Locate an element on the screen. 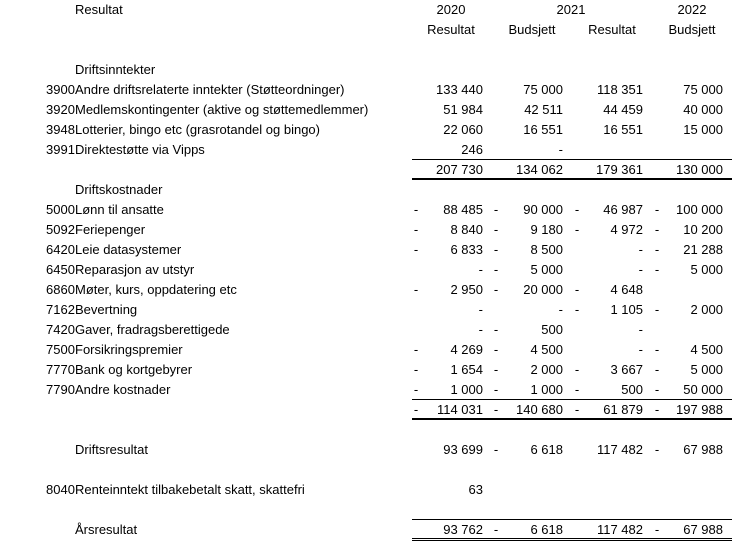 This screenshot has height=552, width=753. amount-cell: 6 618 is located at coordinates (546, 529).